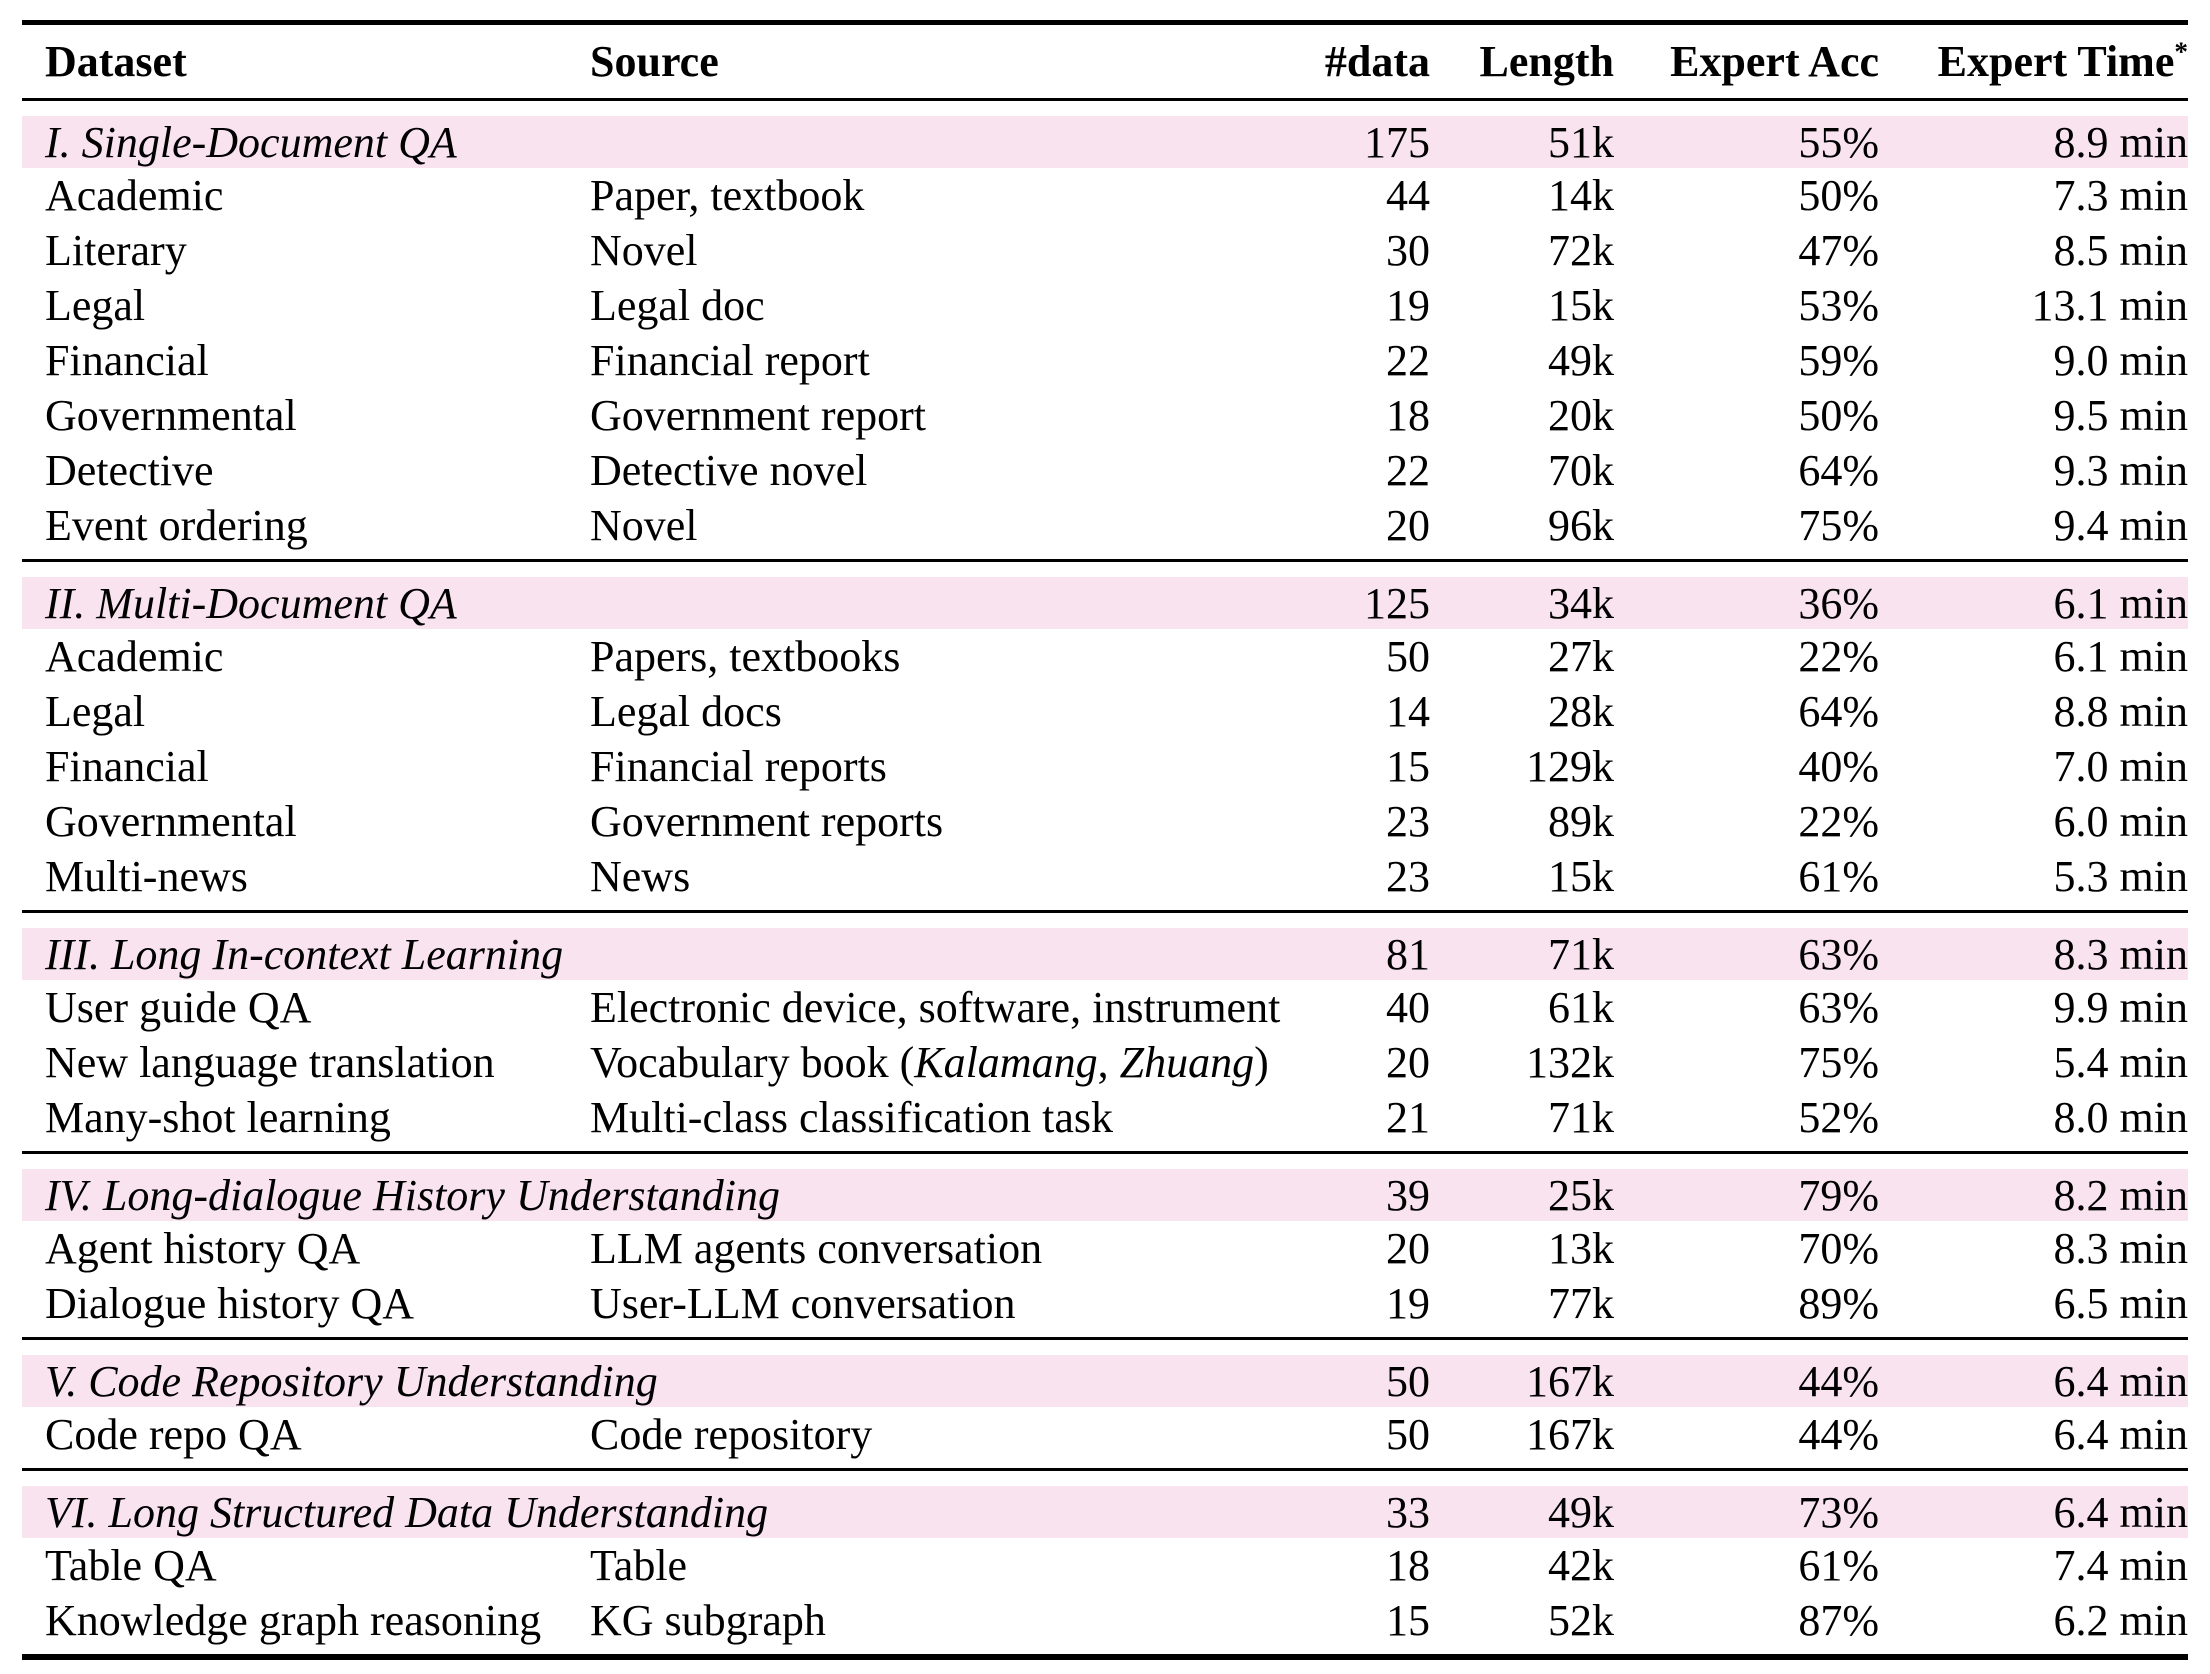 The height and width of the screenshot is (1674, 2210). Describe the element at coordinates (1397, 142) in the screenshot. I see `ndata-cell: 175` at that location.